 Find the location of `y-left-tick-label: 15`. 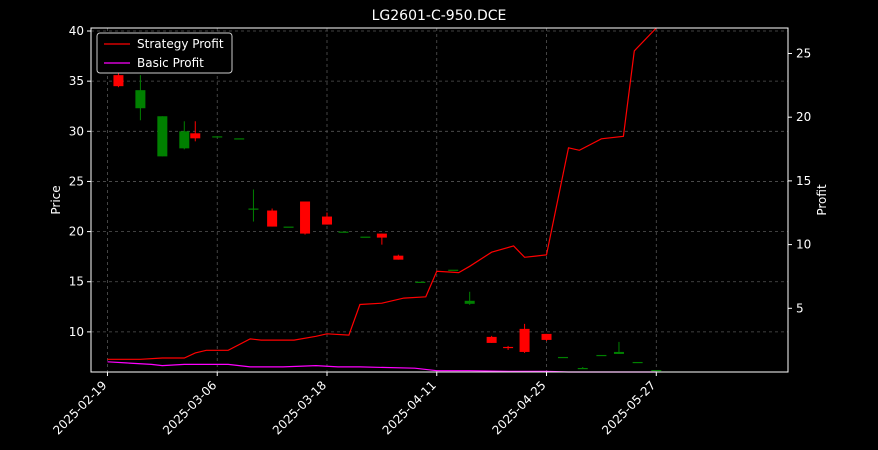

y-left-tick-label: 15 is located at coordinates (76, 282).